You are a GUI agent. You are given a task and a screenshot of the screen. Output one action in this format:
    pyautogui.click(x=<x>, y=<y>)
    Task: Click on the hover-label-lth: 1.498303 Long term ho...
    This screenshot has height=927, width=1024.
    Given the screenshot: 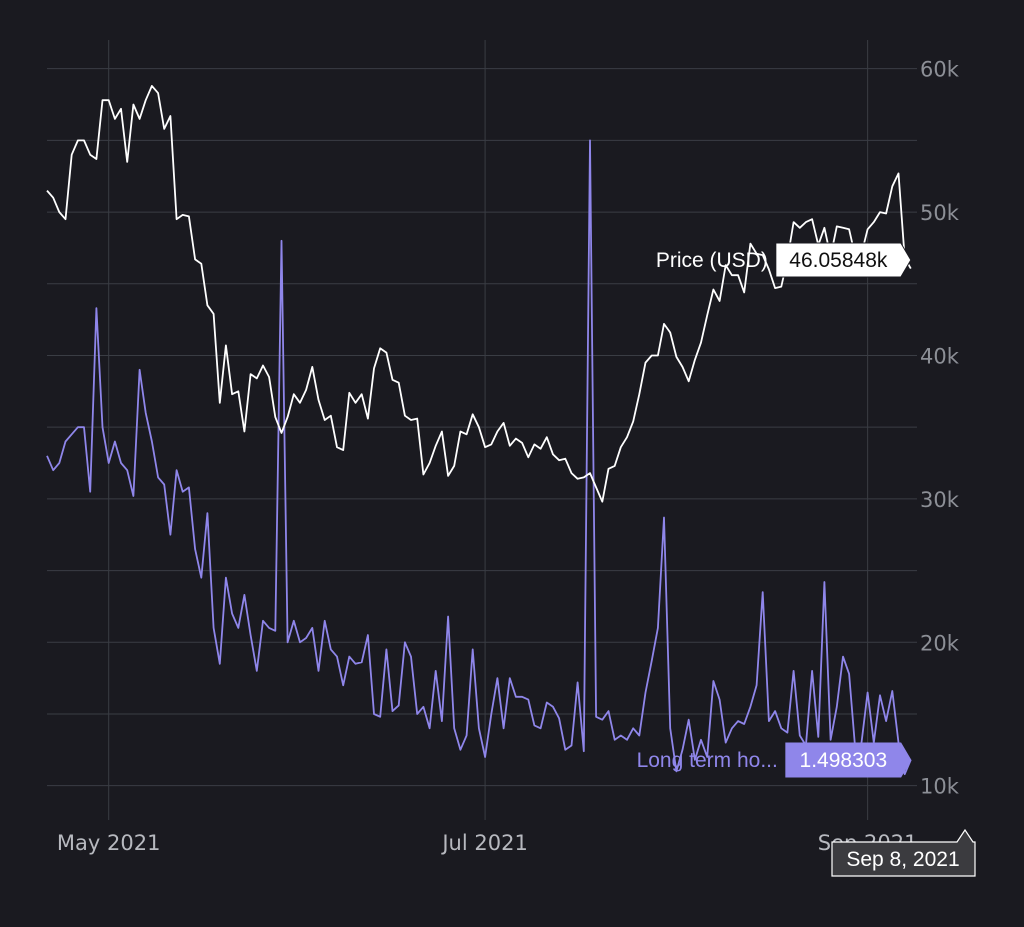 What is the action you would take?
    pyautogui.click(x=774, y=760)
    